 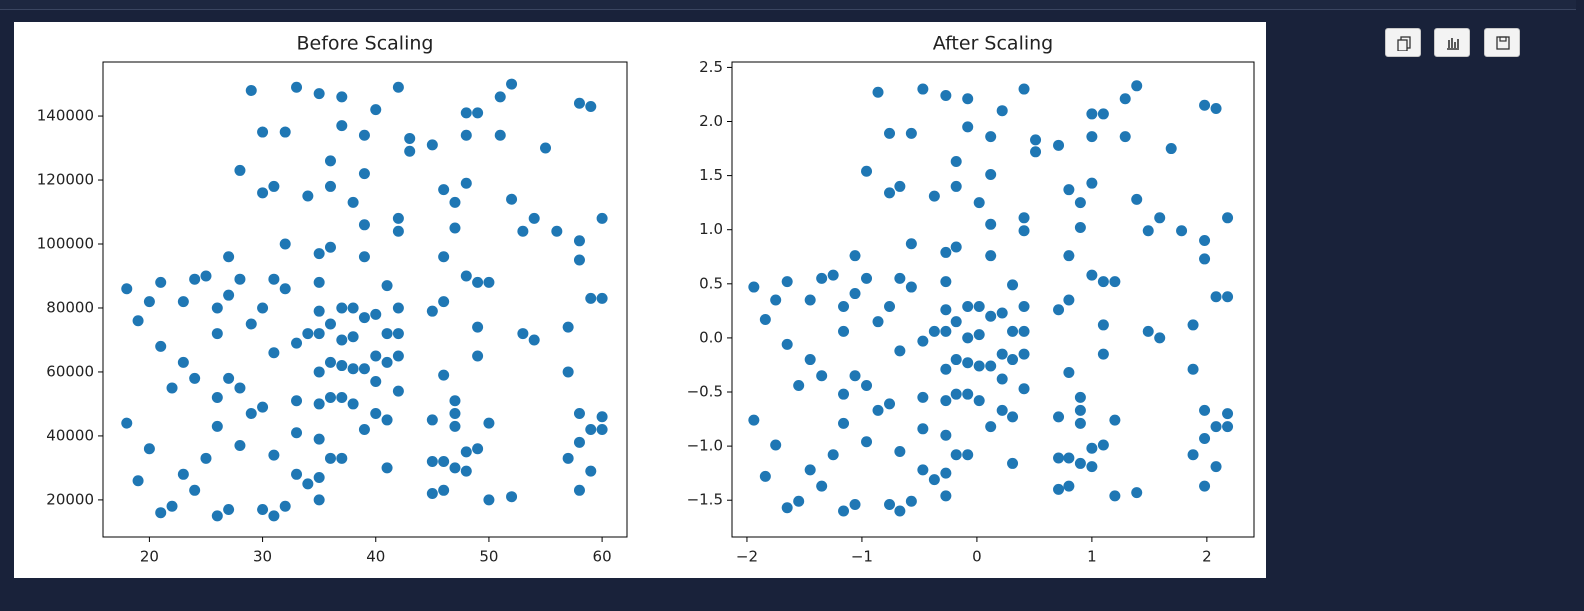 I want to click on y-tick-label: 0.5, so click(x=711, y=283).